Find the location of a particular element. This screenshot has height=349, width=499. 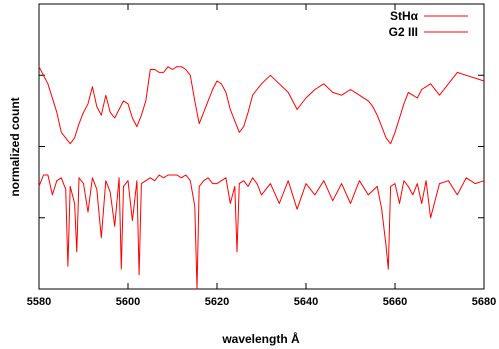

x-tick-label: 5660 is located at coordinates (395, 302).